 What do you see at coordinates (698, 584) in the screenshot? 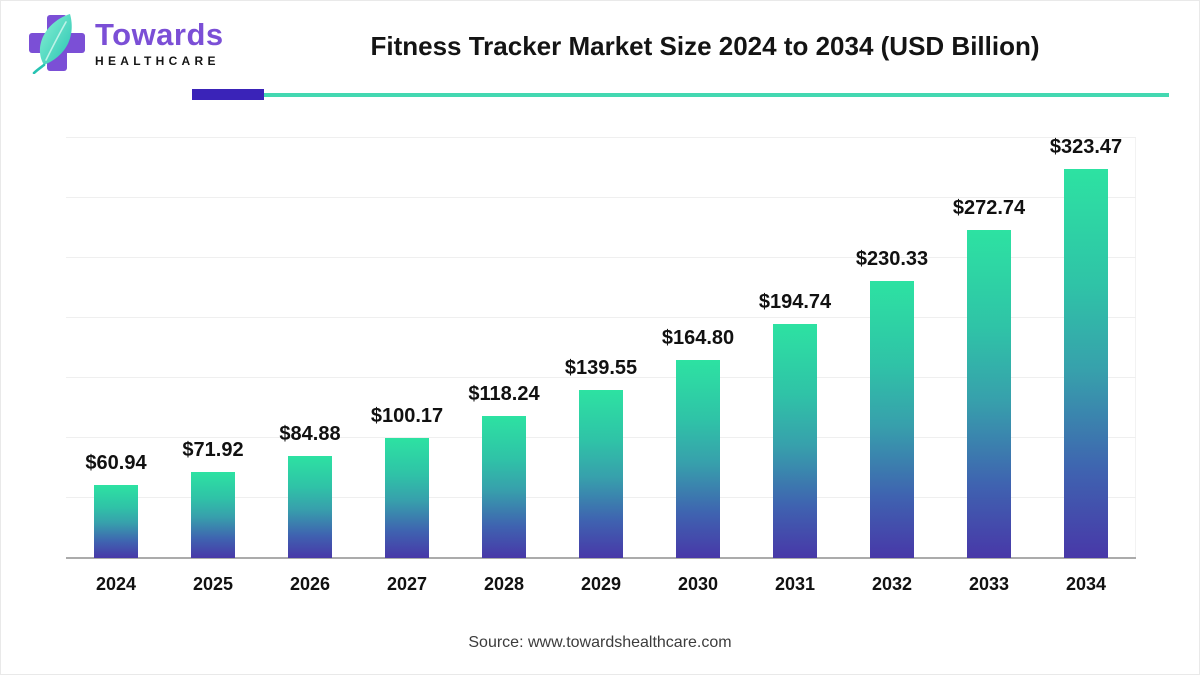
I see `x-tick-label: 2030` at bounding box center [698, 584].